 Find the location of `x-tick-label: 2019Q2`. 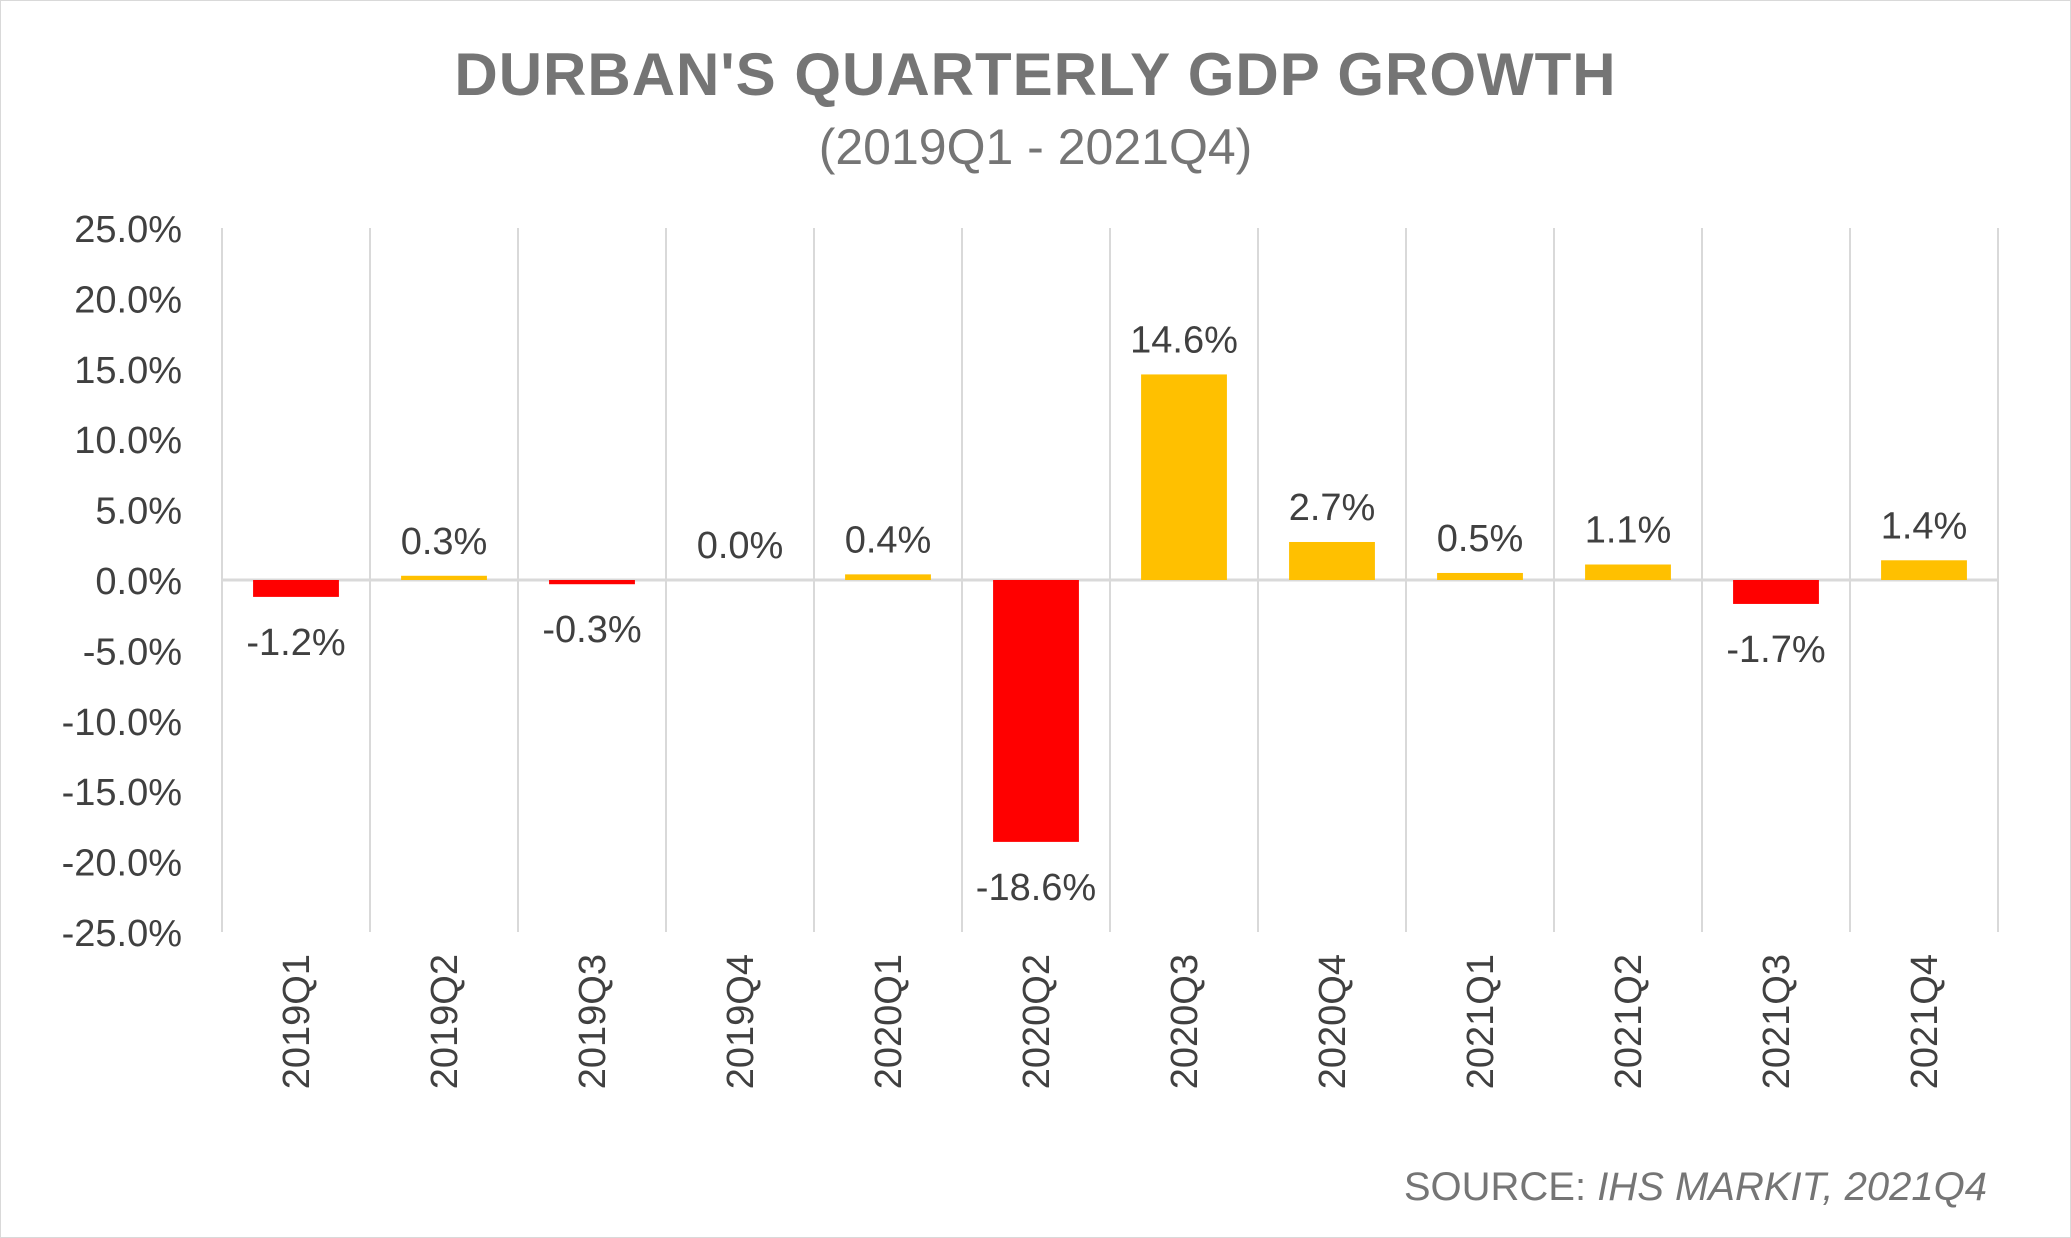

x-tick-label: 2019Q2 is located at coordinates (445, 1021).